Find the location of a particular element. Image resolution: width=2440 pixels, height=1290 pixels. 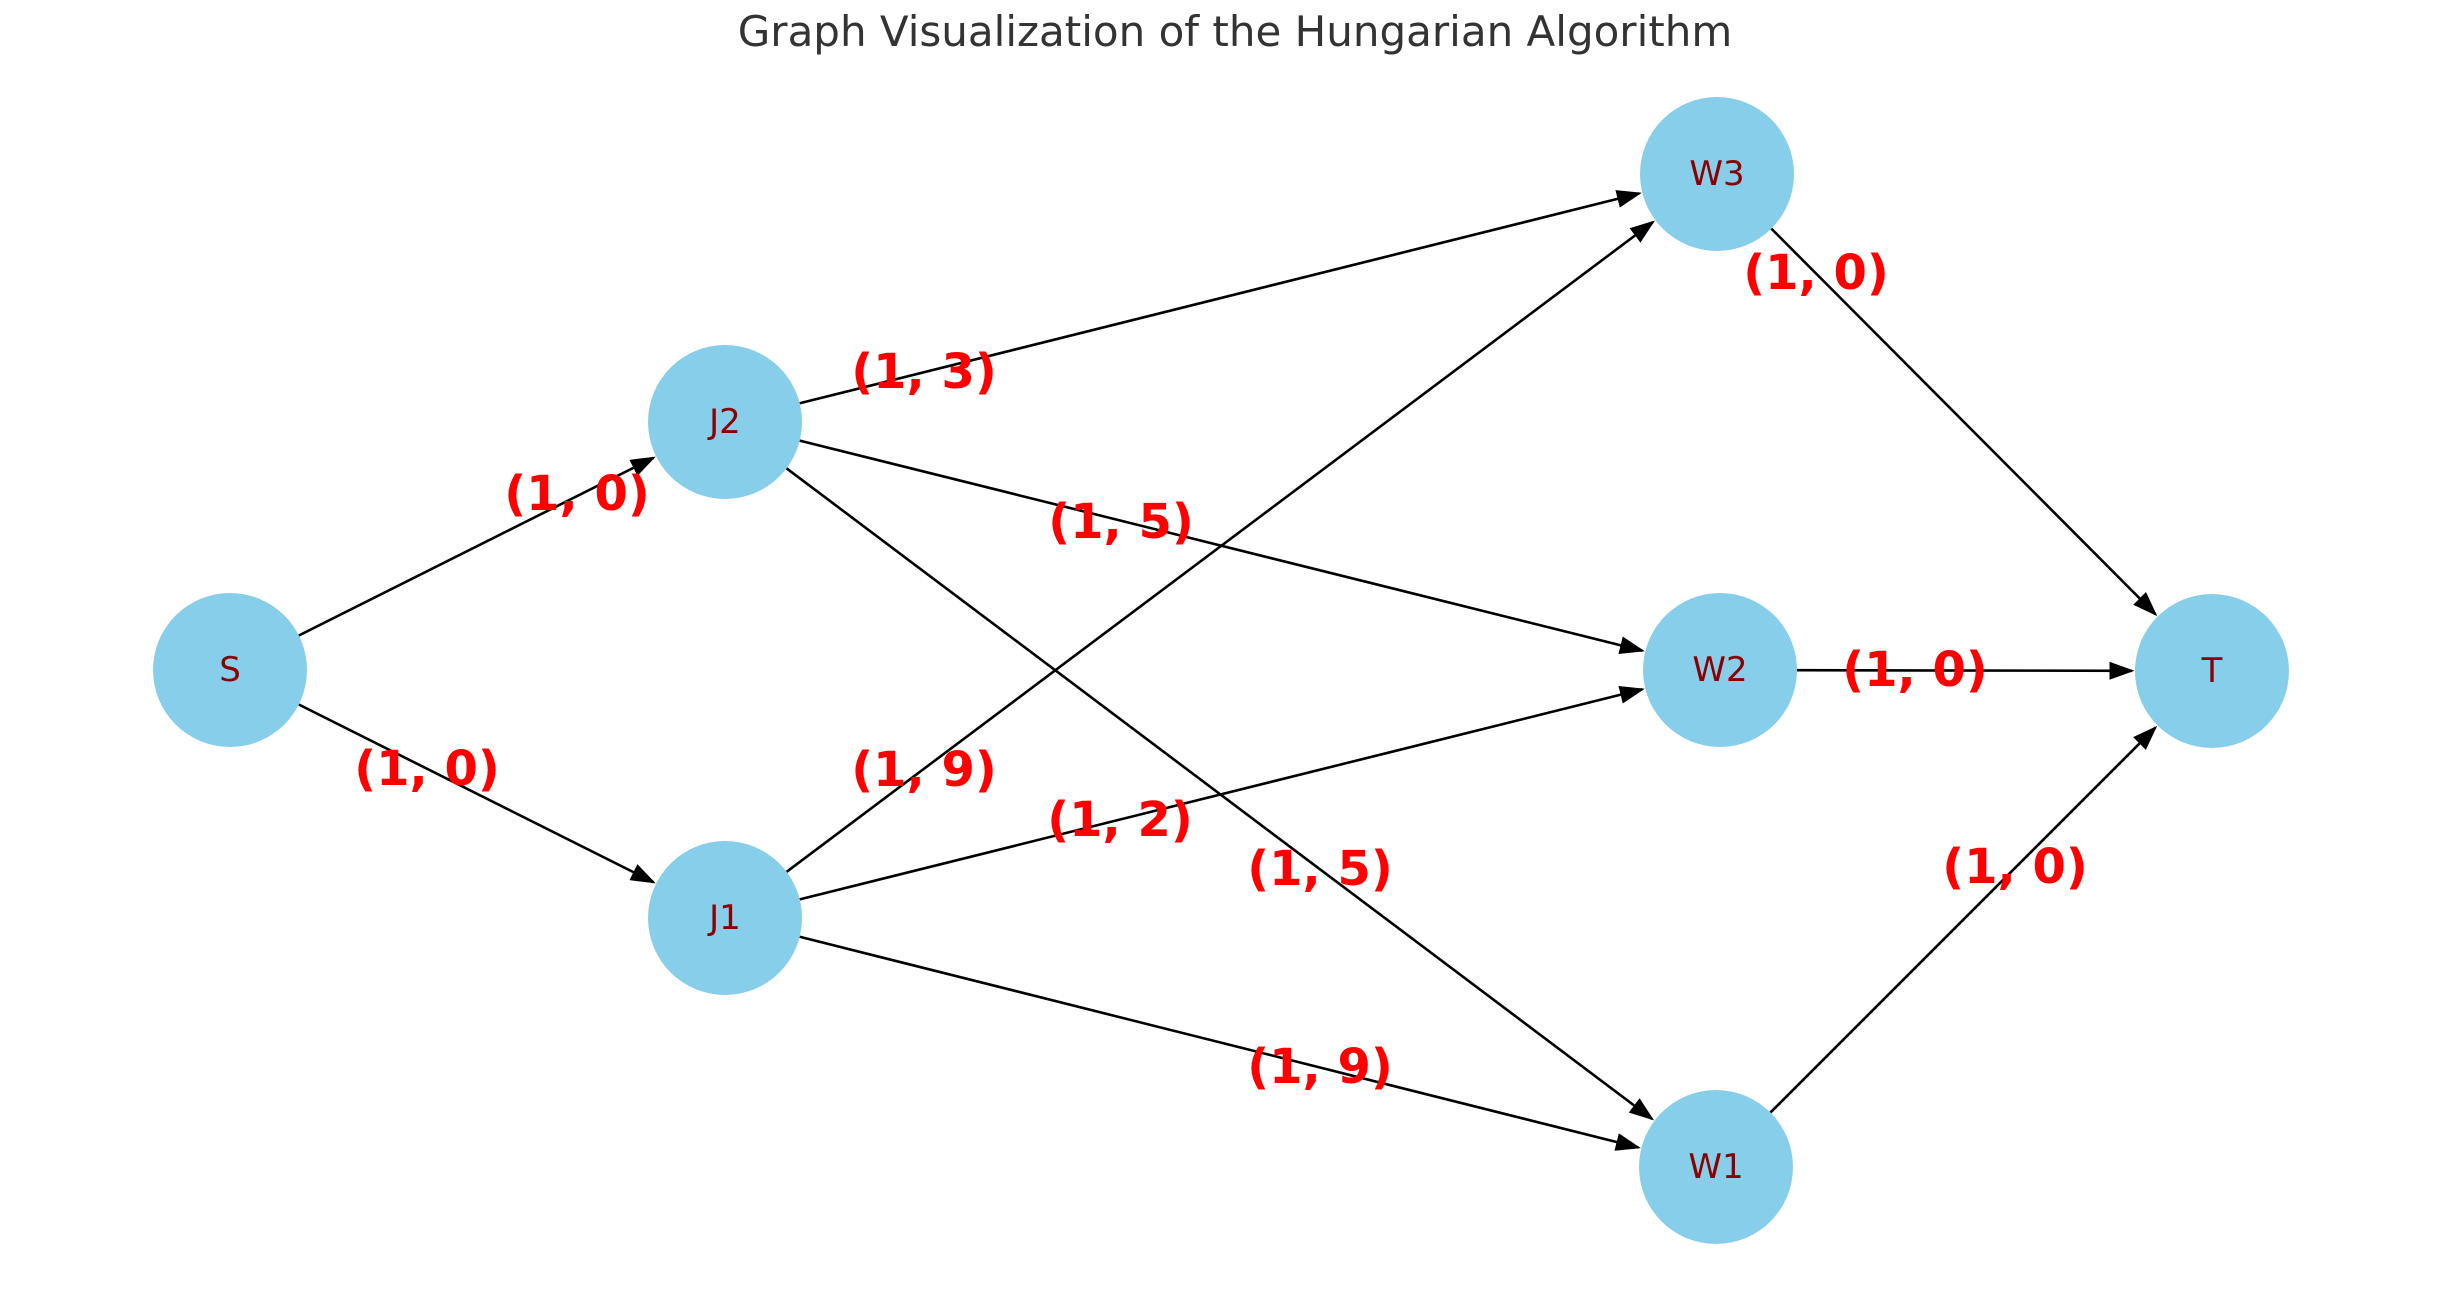

node-T is located at coordinates (2212, 671).